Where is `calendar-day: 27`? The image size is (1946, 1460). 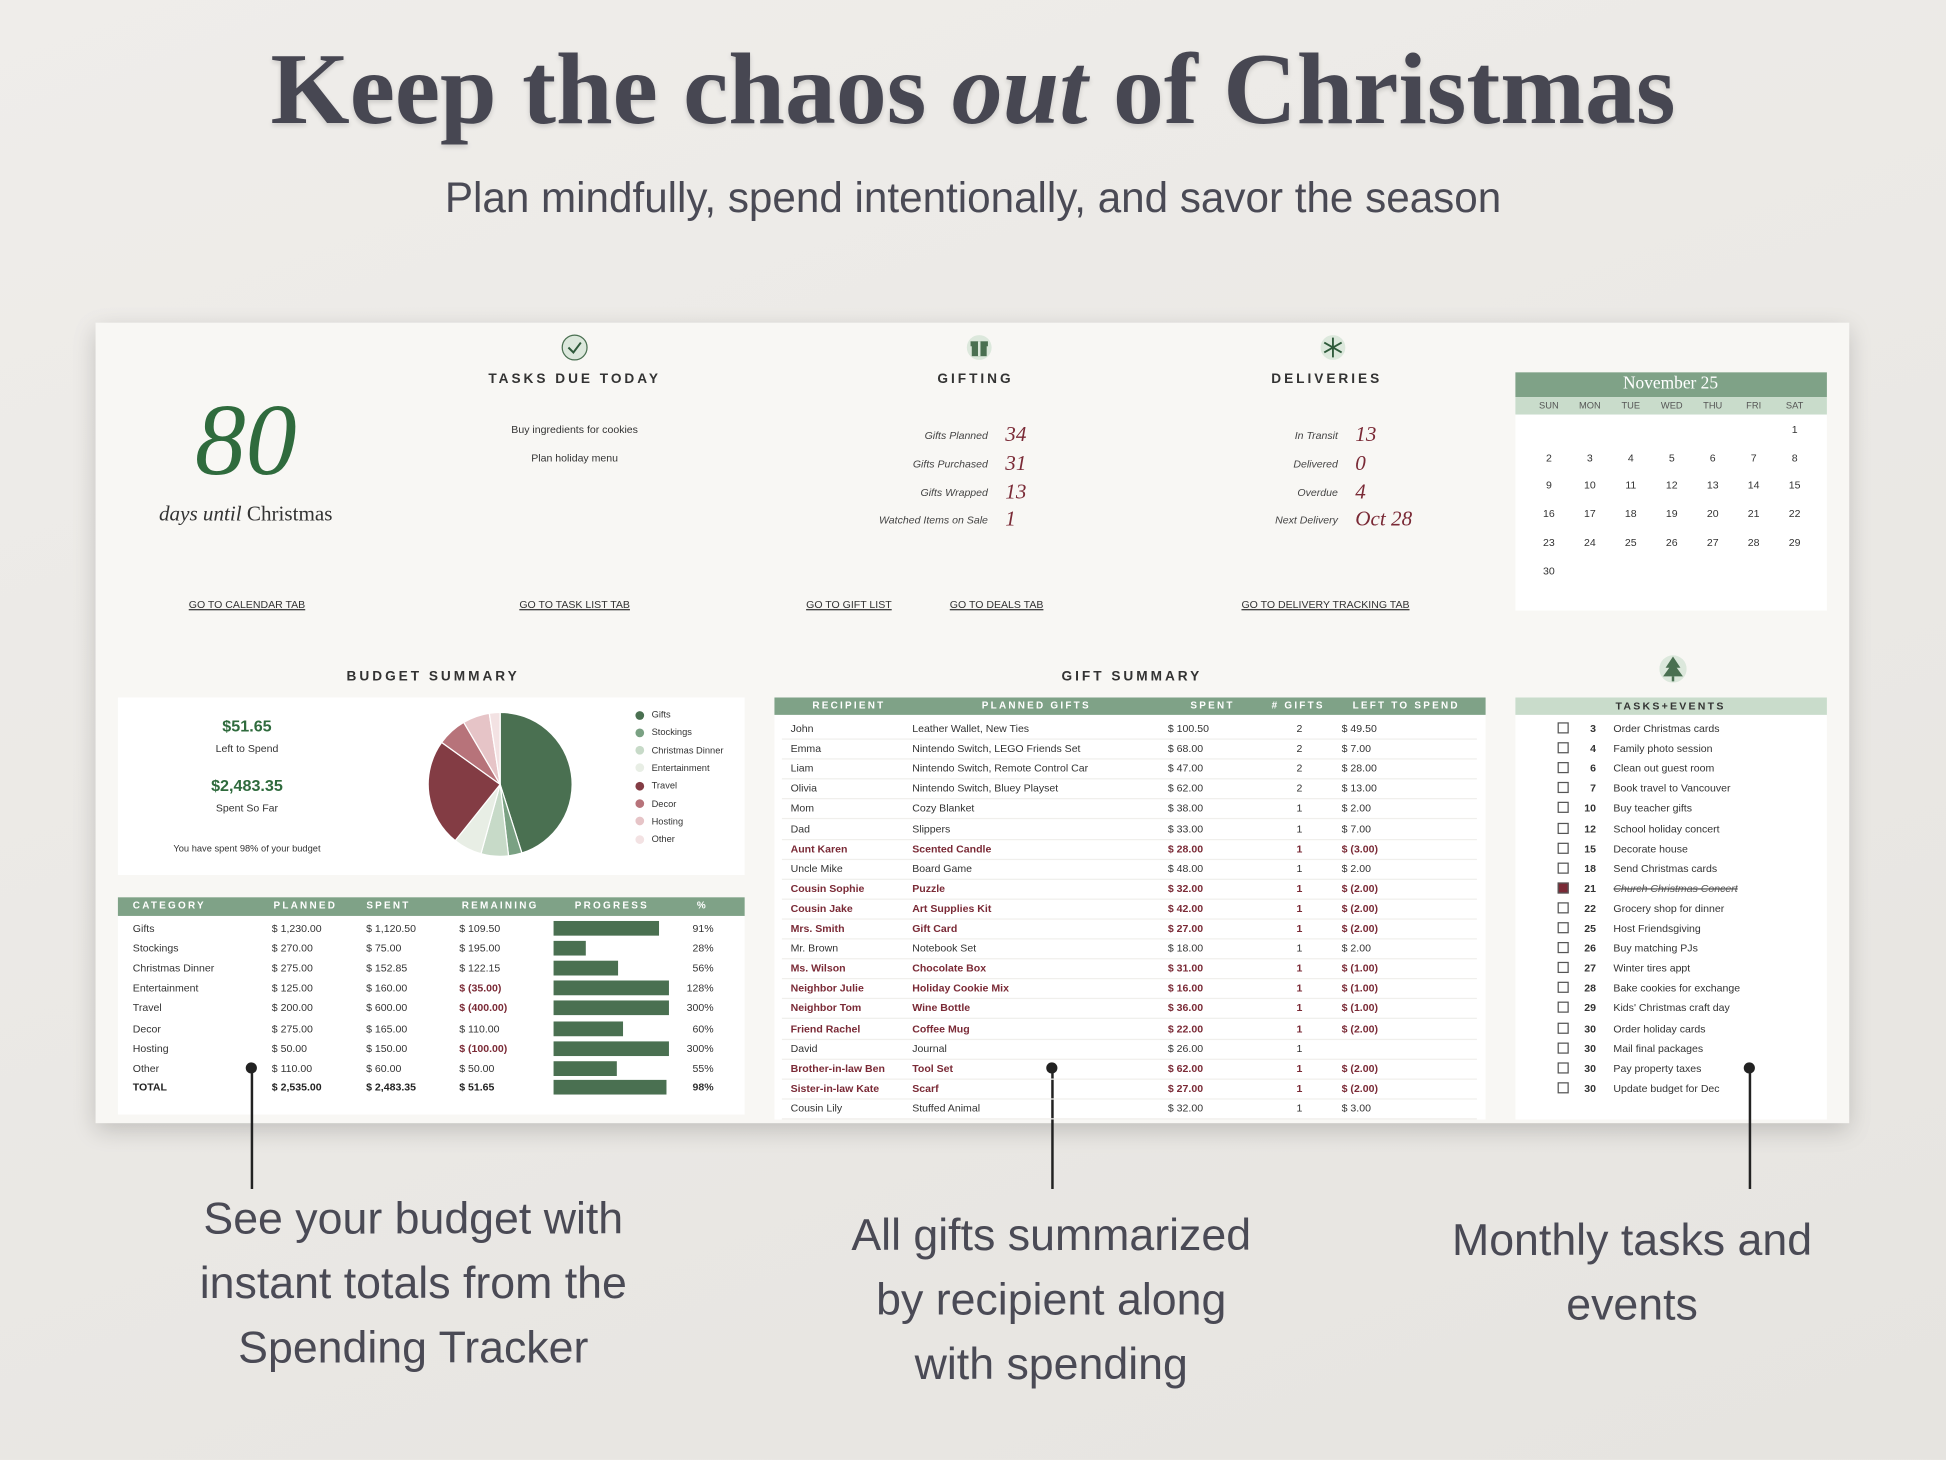 calendar-day: 27 is located at coordinates (1712, 542).